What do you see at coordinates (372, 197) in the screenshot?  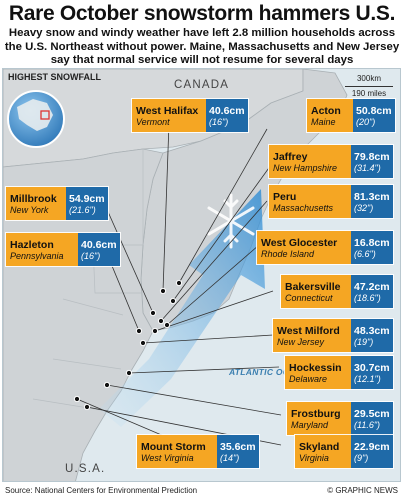 I see `snowfall-cm: 81.3cm` at bounding box center [372, 197].